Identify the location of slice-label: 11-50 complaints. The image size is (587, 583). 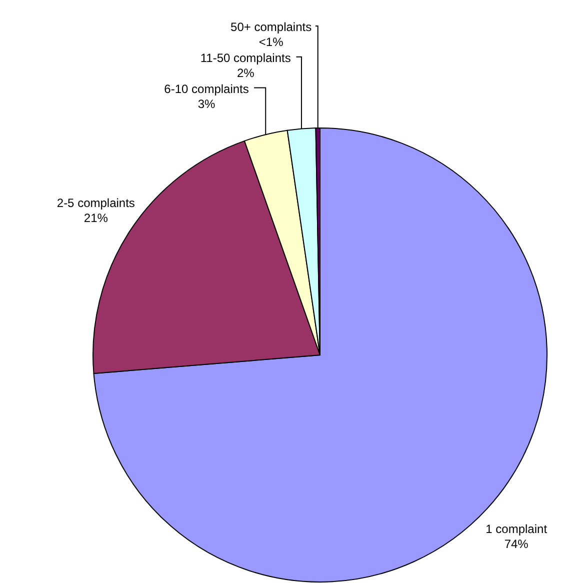
(245, 57).